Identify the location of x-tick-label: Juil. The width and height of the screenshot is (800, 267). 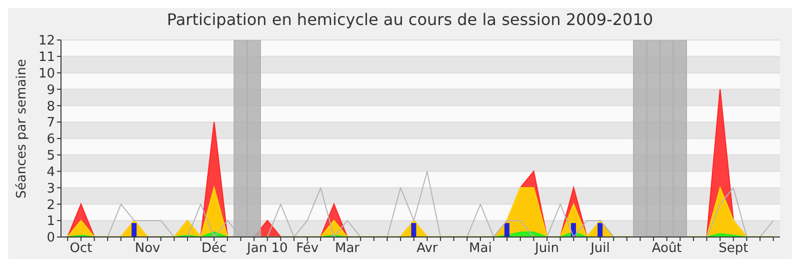
(600, 248).